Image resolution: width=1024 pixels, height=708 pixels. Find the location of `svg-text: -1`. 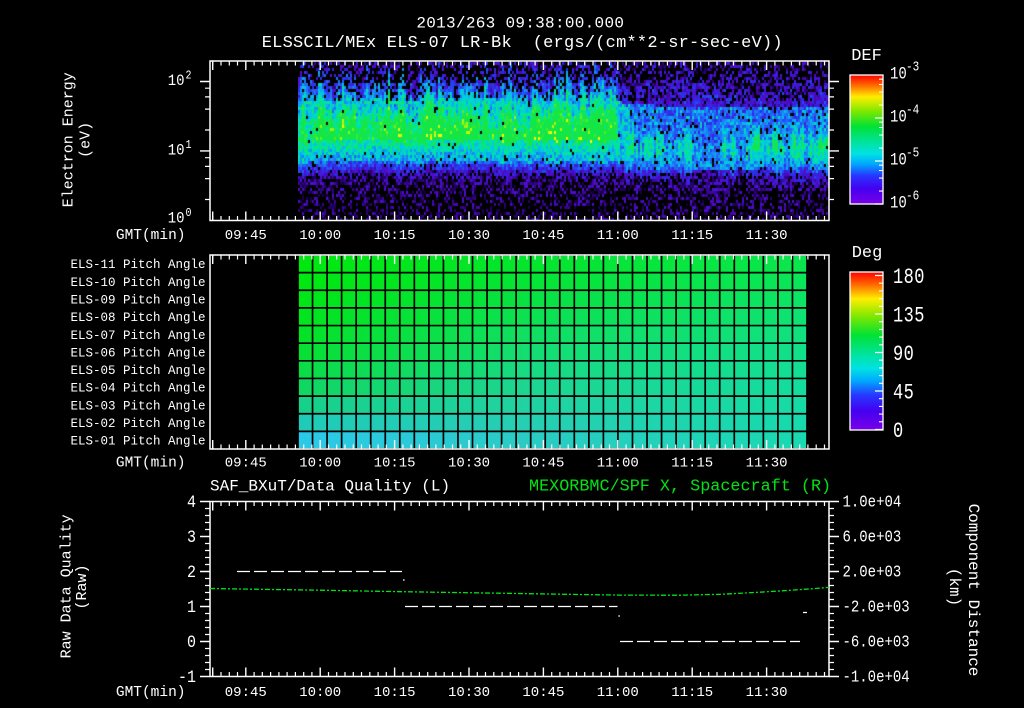

svg-text: -1 is located at coordinates (187, 677).